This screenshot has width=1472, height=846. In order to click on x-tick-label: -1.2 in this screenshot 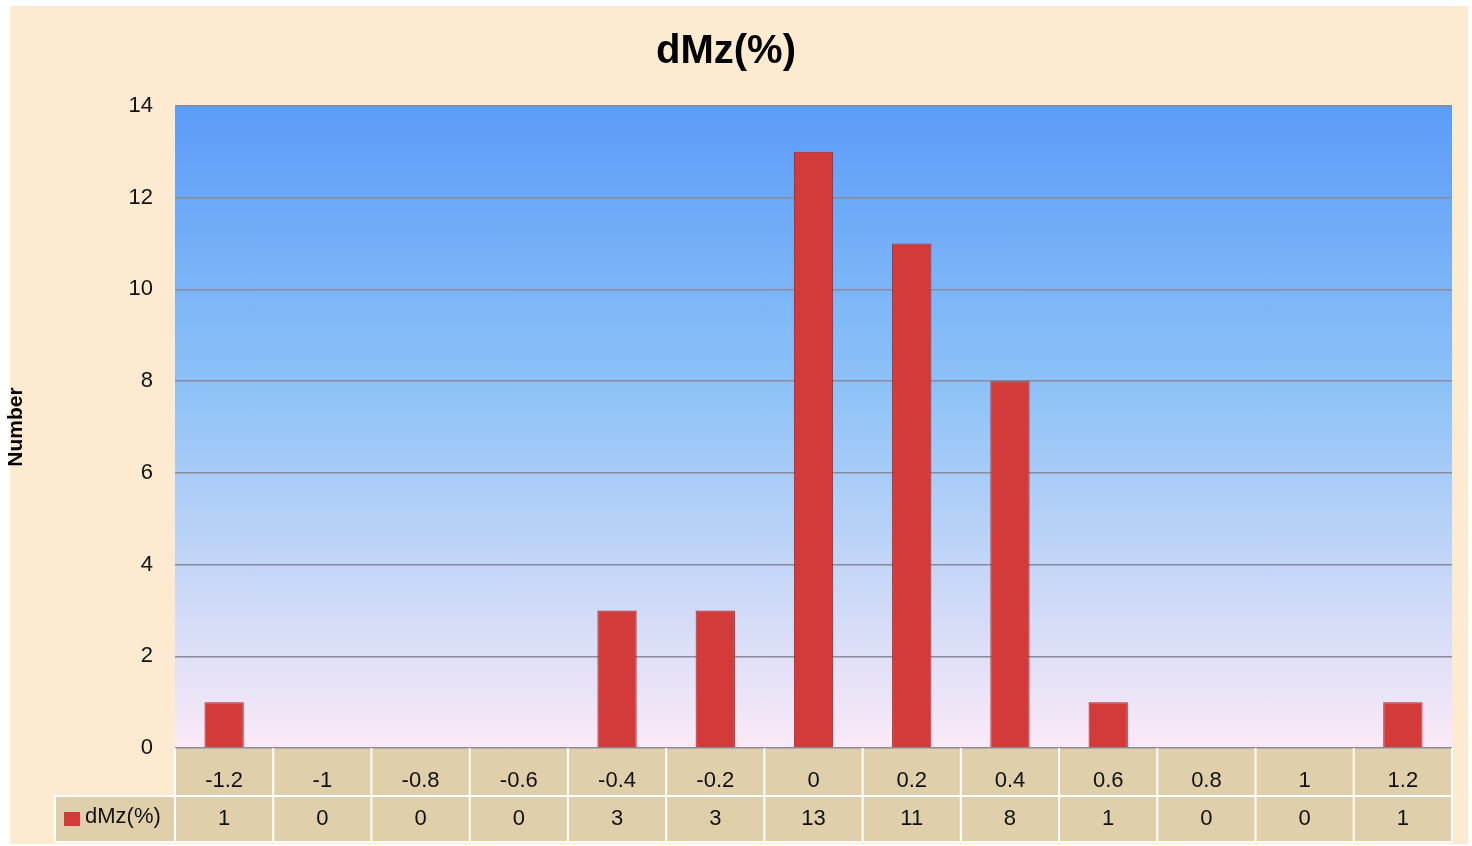, I will do `click(224, 780)`.